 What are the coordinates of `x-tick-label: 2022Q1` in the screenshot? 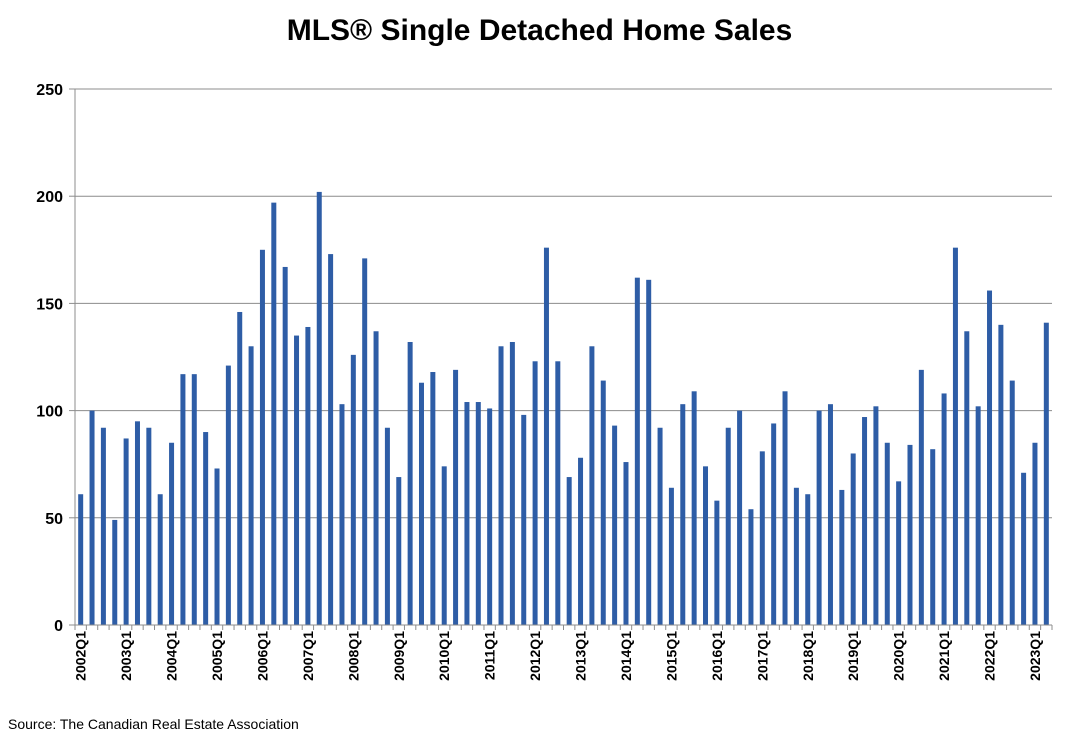 It's located at (990, 656).